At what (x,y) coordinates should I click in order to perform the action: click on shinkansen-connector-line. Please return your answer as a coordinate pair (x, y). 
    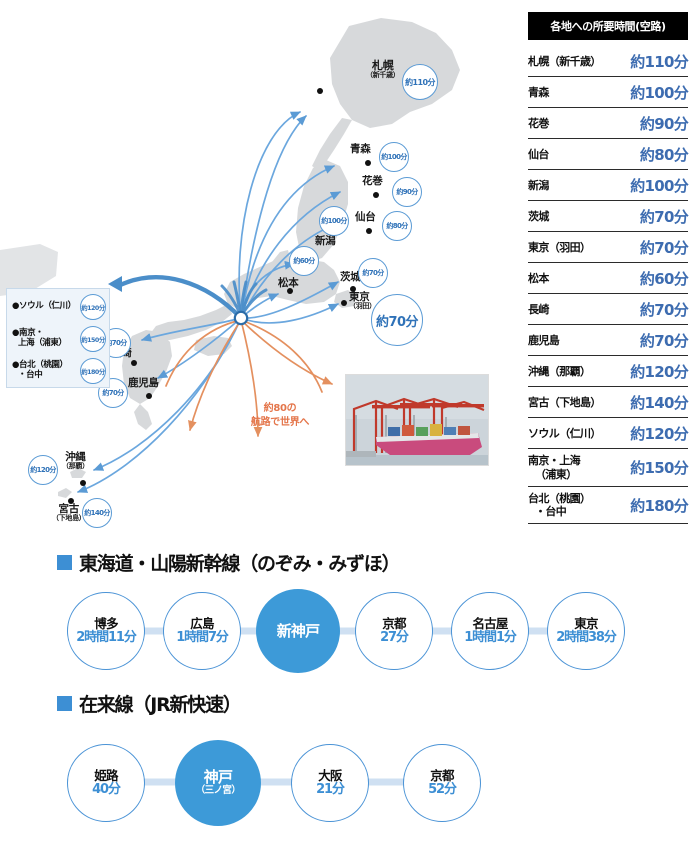
    Looking at the image, I should click on (348, 631).